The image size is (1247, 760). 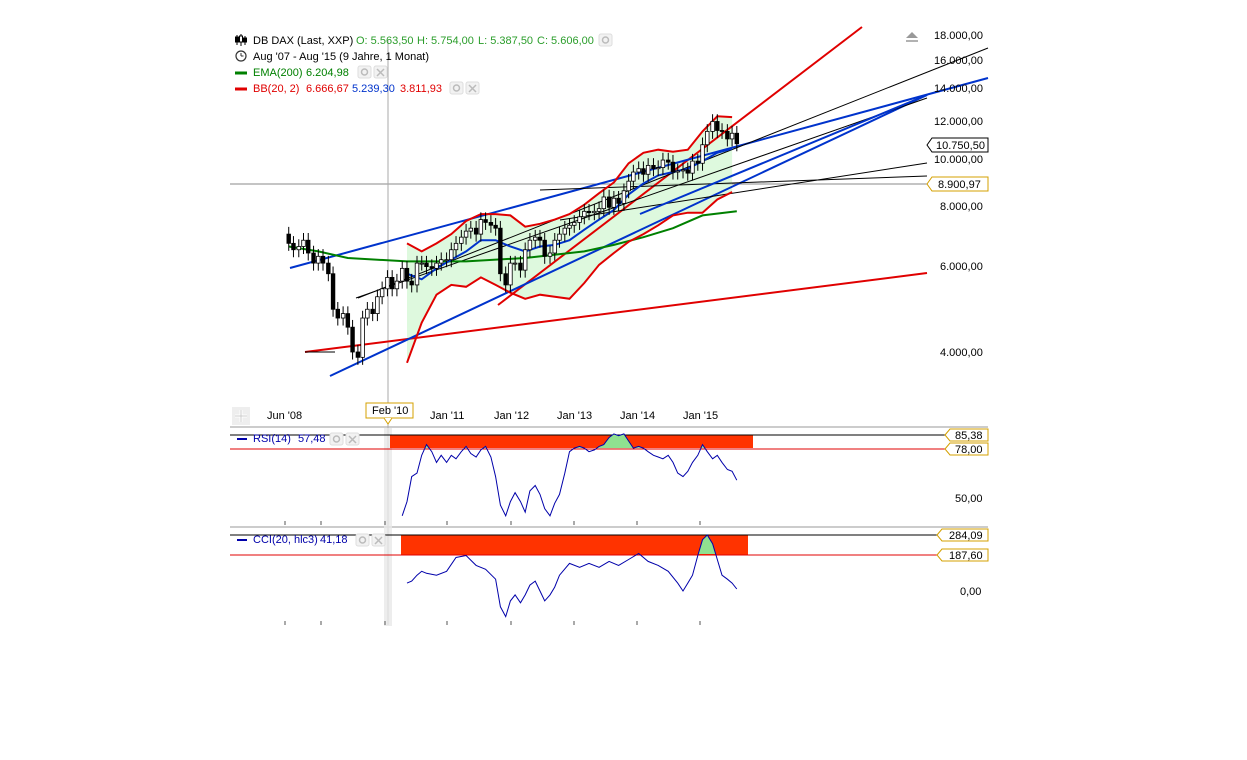 I want to click on y-tick-label: 8.000,00, so click(x=961, y=207).